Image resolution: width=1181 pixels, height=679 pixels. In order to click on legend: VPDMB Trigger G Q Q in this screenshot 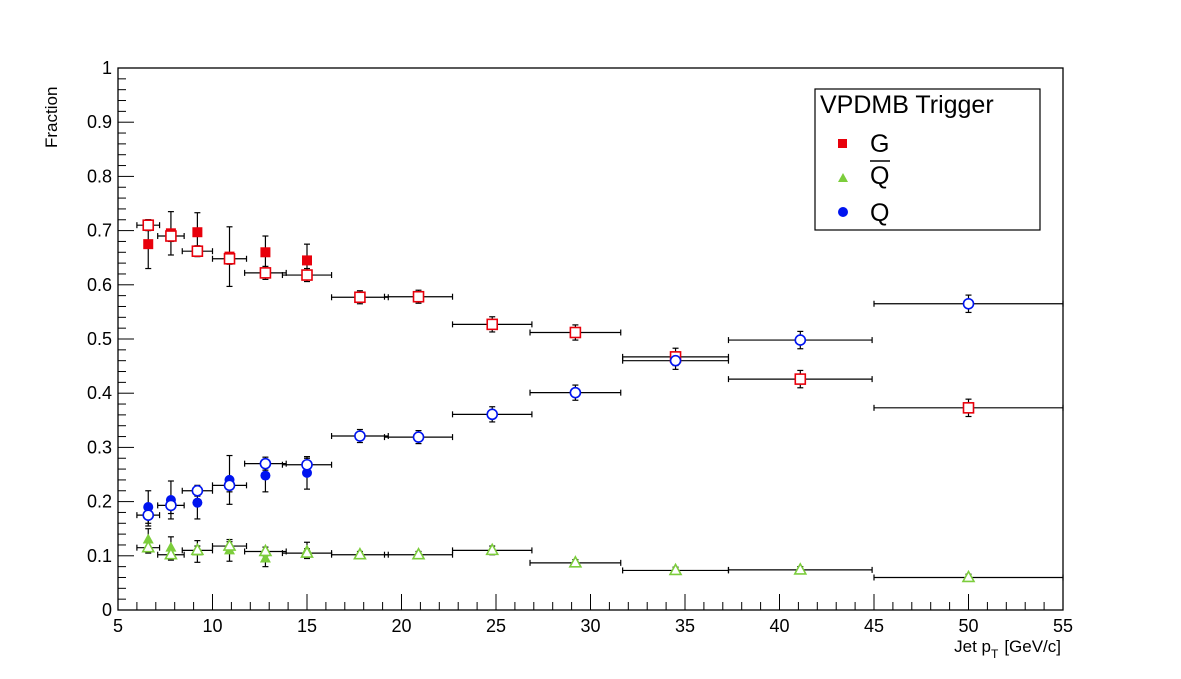, I will do `click(927, 159)`.